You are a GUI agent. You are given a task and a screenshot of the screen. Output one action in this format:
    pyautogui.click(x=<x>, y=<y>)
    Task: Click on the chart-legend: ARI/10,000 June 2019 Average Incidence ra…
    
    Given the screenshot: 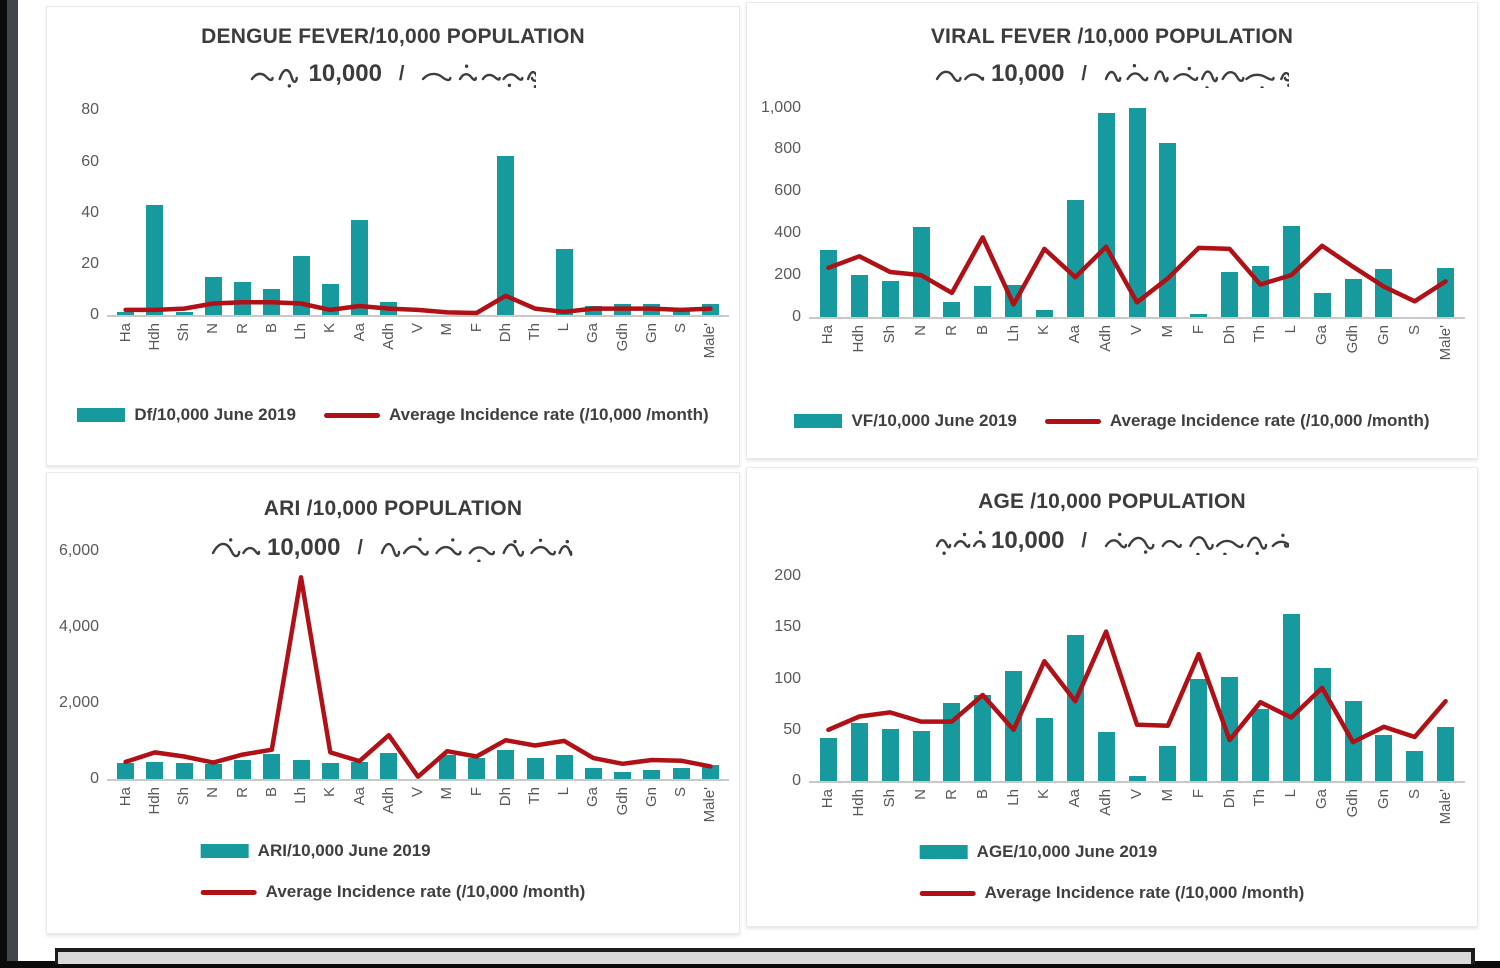 What is the action you would take?
    pyautogui.click(x=393, y=871)
    